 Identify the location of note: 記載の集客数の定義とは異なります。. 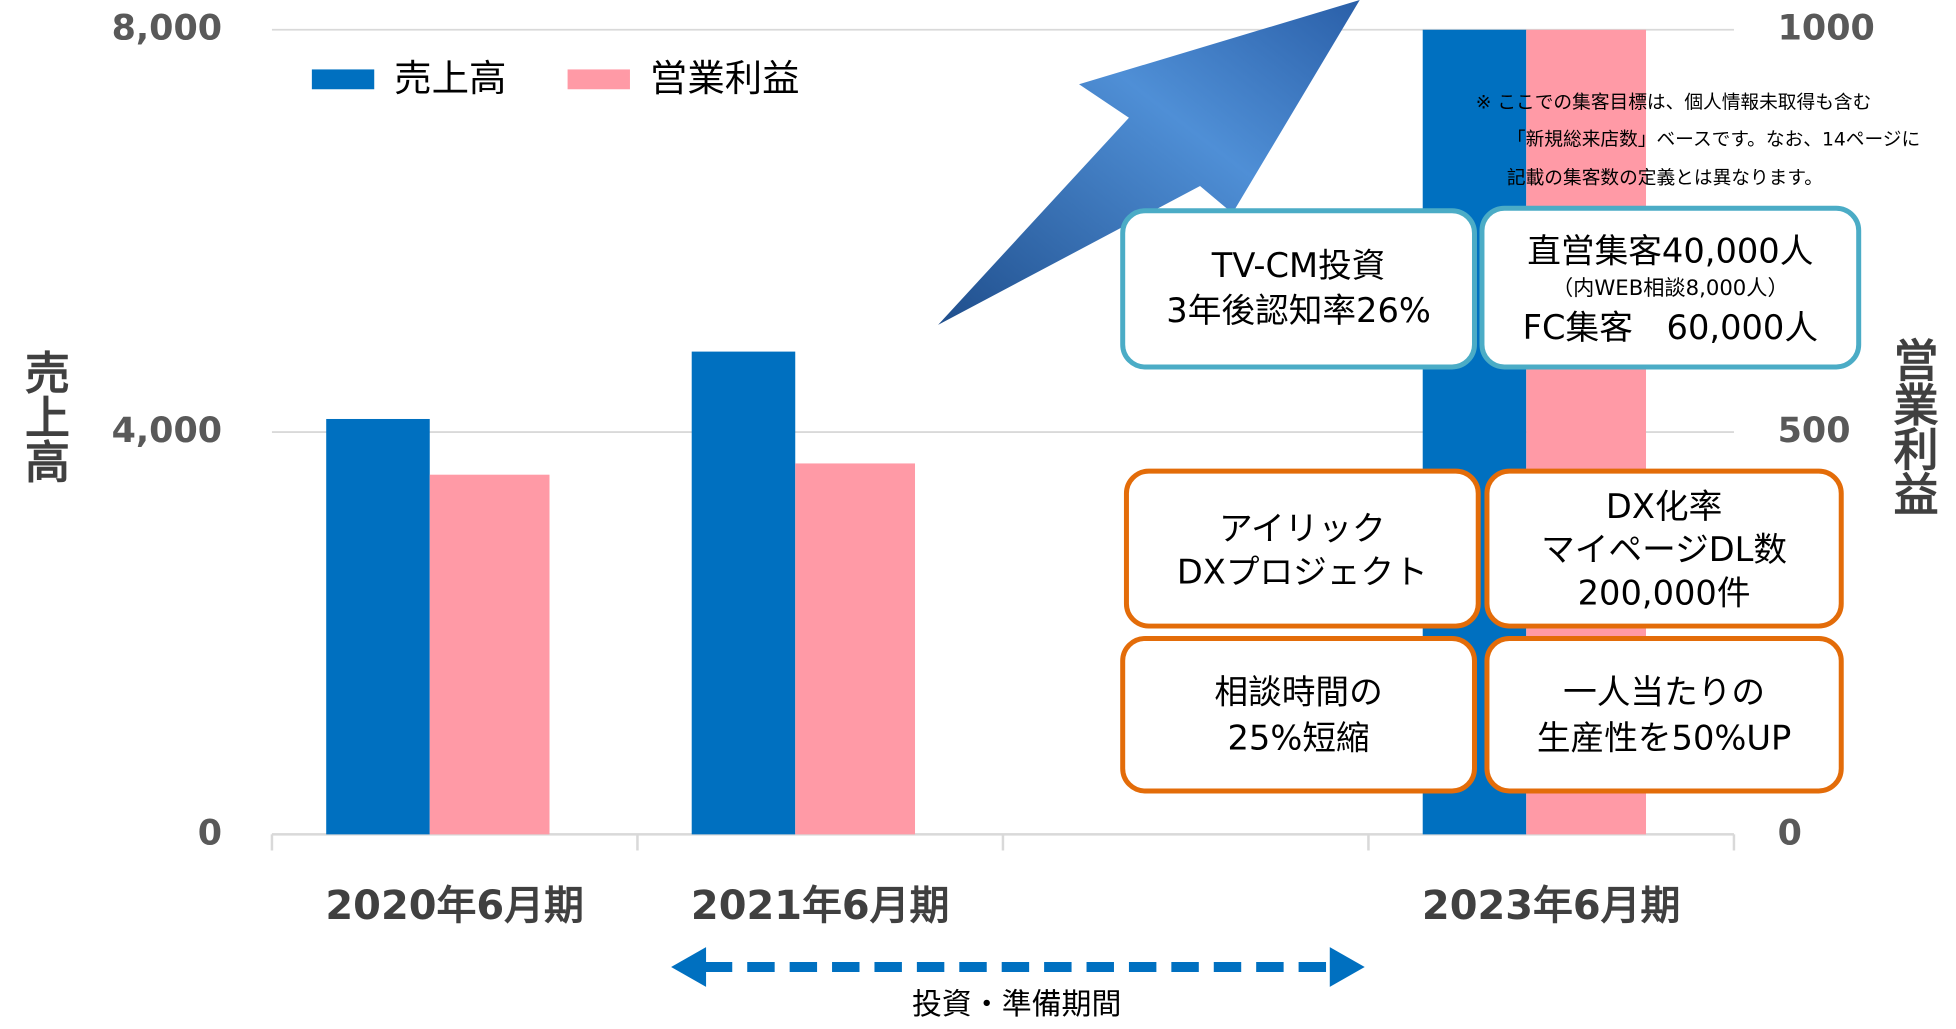
(1665, 178).